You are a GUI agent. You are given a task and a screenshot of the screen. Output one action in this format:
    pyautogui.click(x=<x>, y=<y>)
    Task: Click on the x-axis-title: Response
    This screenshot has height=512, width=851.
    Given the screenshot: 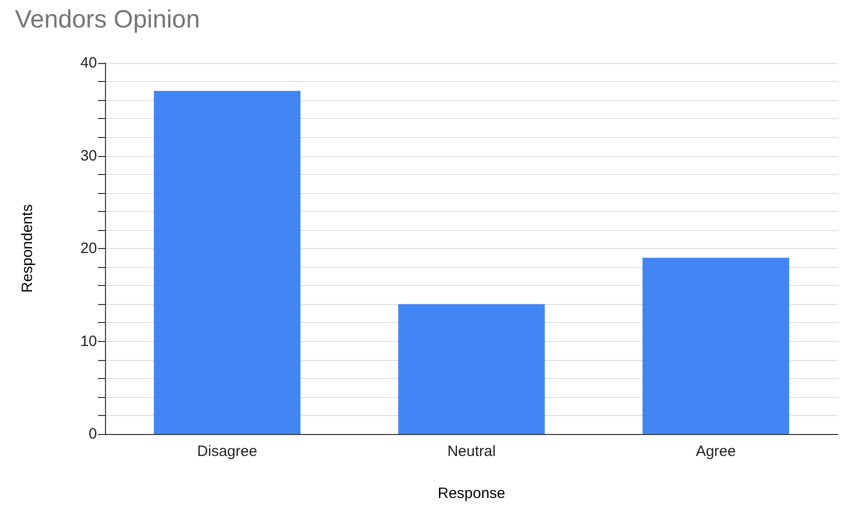 What is the action you would take?
    pyautogui.click(x=472, y=493)
    